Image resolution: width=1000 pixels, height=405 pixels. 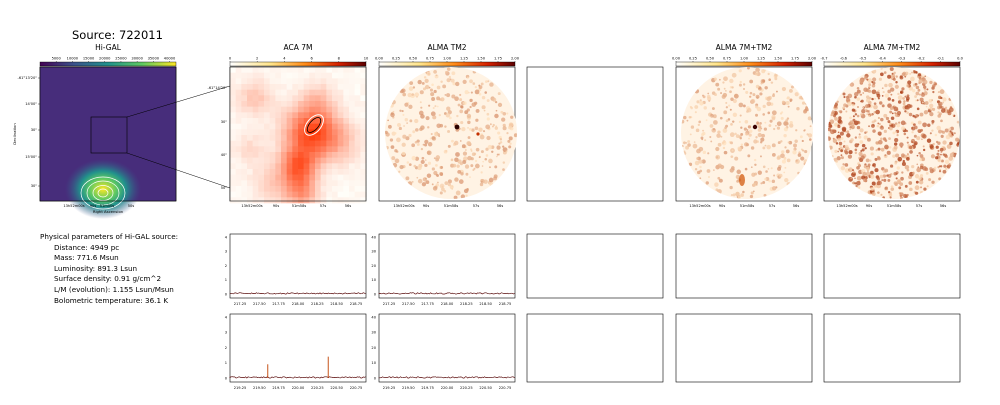 I want to click on colorbar-tick-label: 2.00, so click(x=812, y=59).